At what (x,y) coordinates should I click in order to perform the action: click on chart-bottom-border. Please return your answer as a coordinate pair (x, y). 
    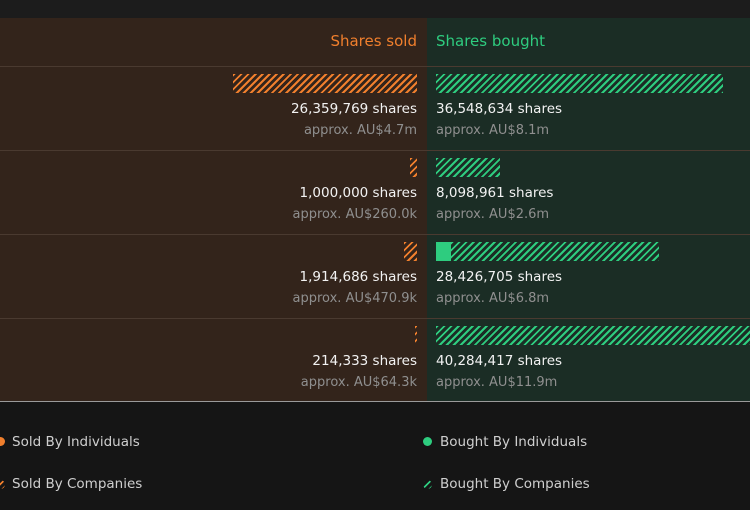
    Looking at the image, I should click on (375, 401).